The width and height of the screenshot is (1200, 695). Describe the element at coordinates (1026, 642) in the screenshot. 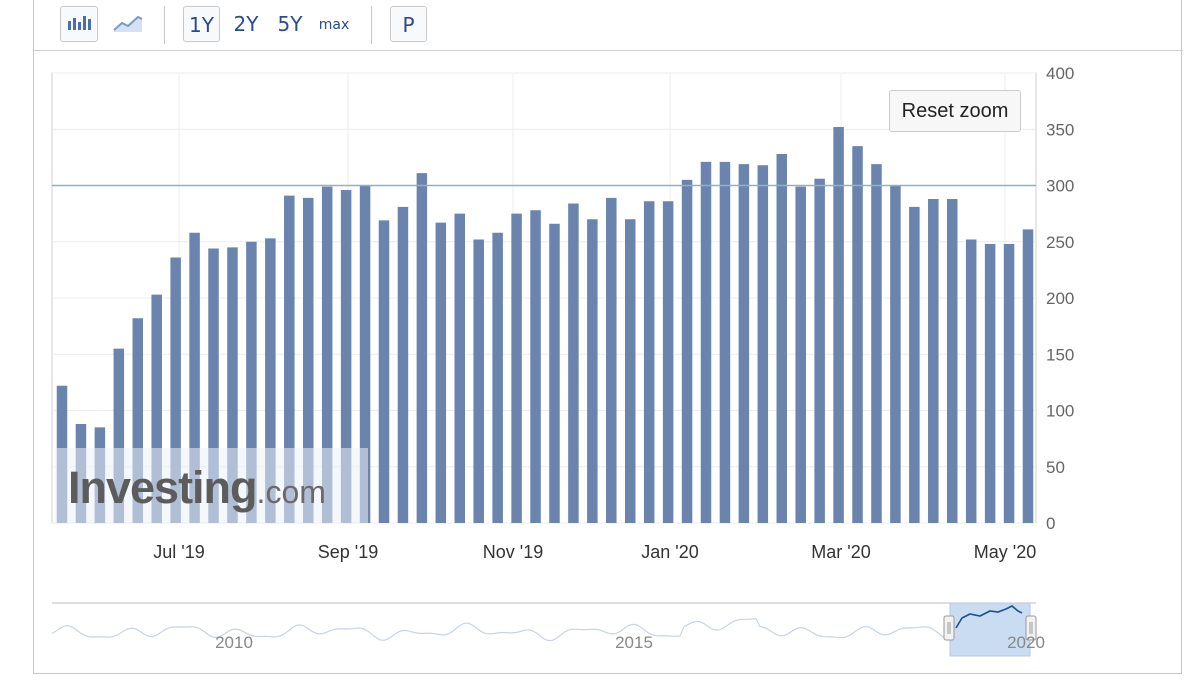

I see `navigator-year-label: 2020` at that location.